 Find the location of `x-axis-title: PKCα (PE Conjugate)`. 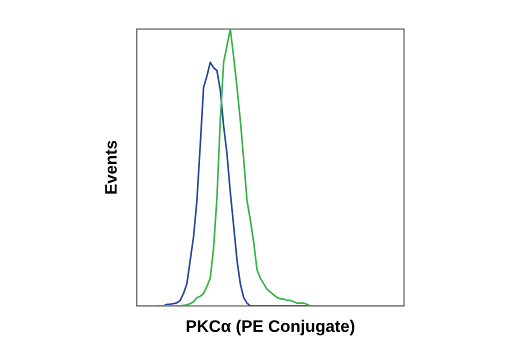

x-axis-title: PKCα (PE Conjugate) is located at coordinates (270, 328).